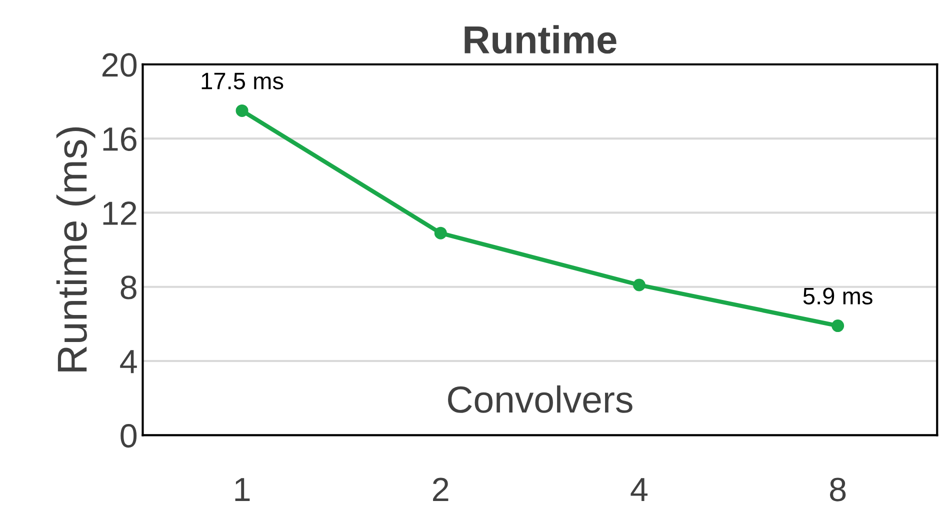 This screenshot has width=939, height=515. Describe the element at coordinates (76, 249) in the screenshot. I see `y-axis-title: Runtime (ms)` at that location.